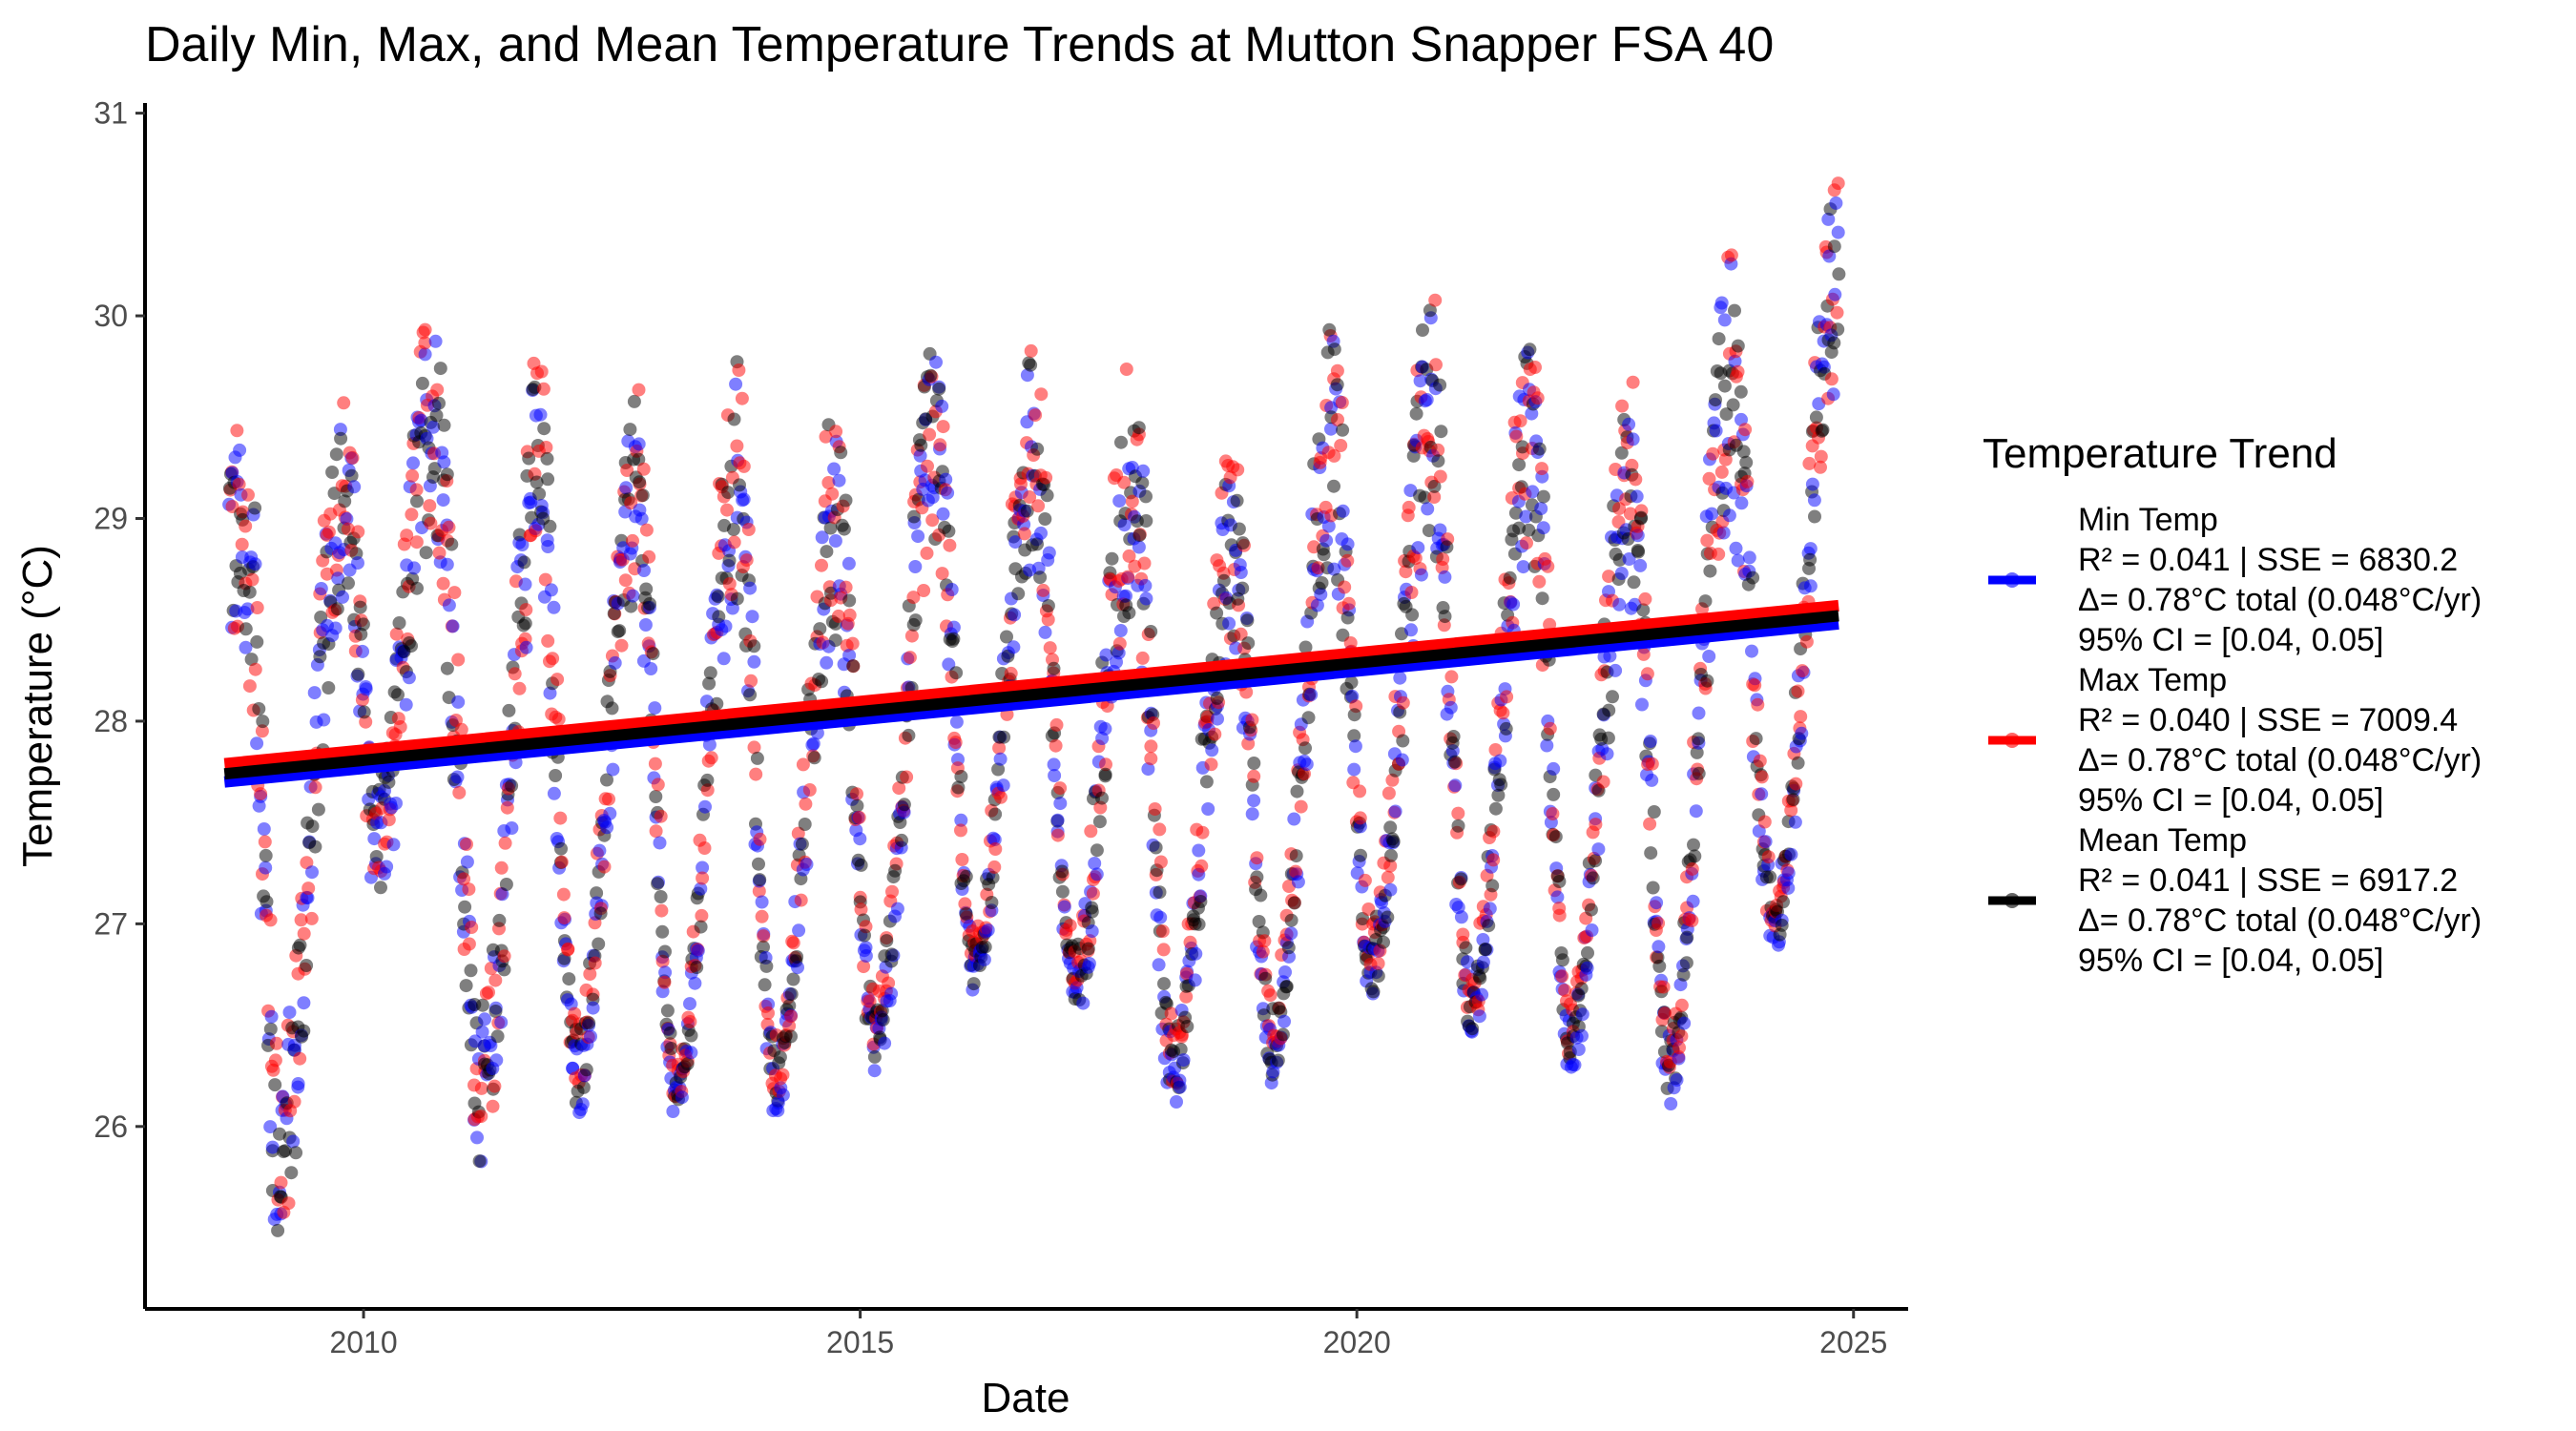 This screenshot has height=1431, width=2576. Describe the element at coordinates (2152, 680) in the screenshot. I see `legend-entry-text: Max Temp` at that location.